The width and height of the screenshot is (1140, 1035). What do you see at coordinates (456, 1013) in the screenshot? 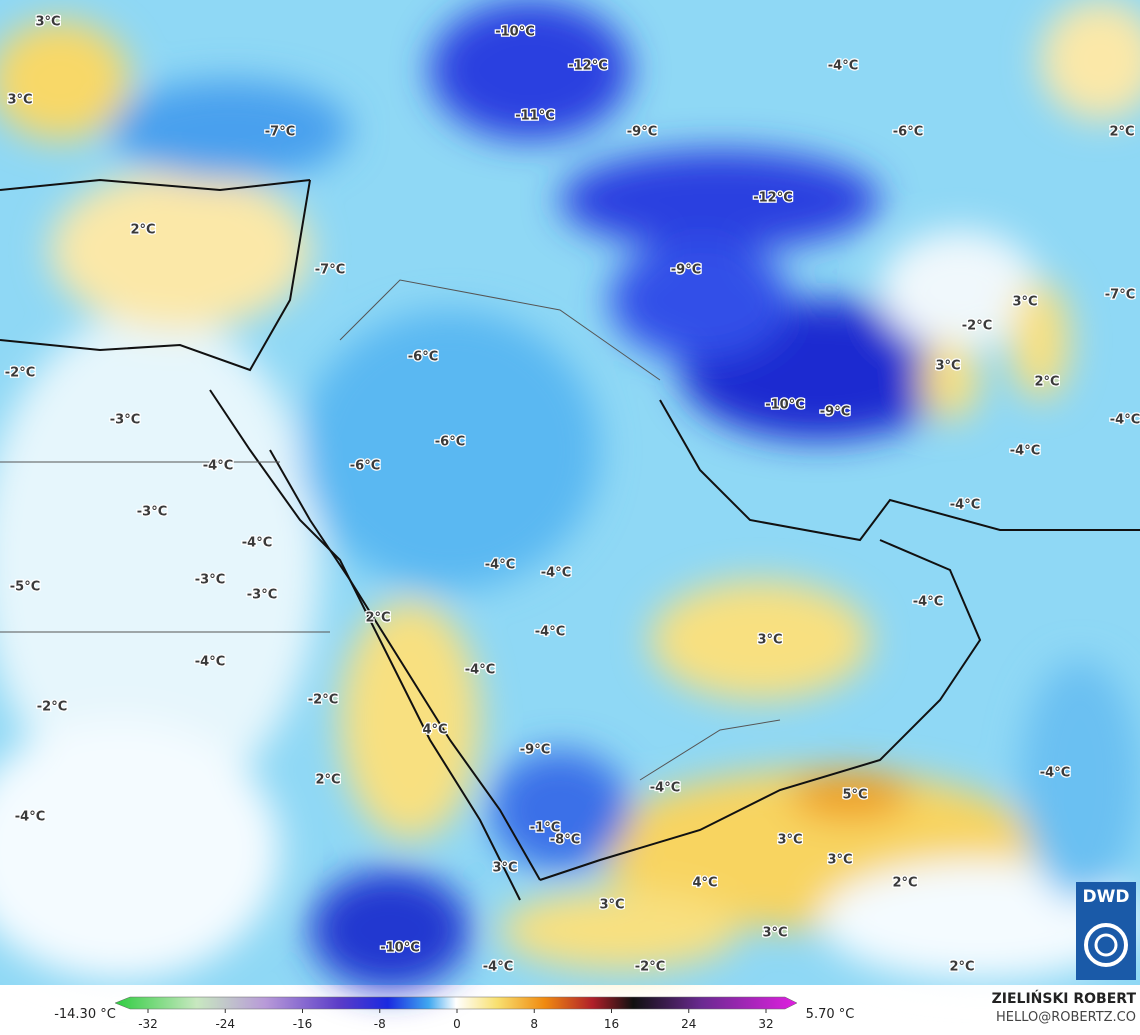
I see `colorbar: -32 -24 -16 -8 0 8 16 24 32` at bounding box center [456, 1013].